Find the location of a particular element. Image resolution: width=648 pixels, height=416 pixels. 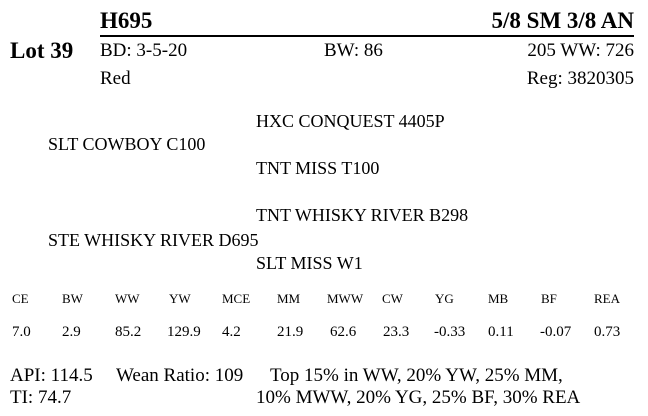

api-index: API: 114.5 is located at coordinates (51, 375).